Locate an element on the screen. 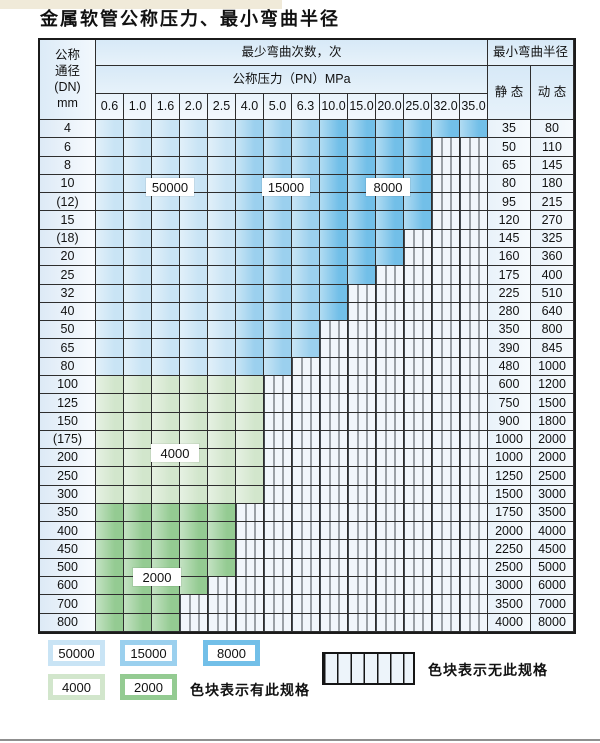 The height and width of the screenshot is (743, 600). static-radius-cell: 2250 is located at coordinates (509, 549).